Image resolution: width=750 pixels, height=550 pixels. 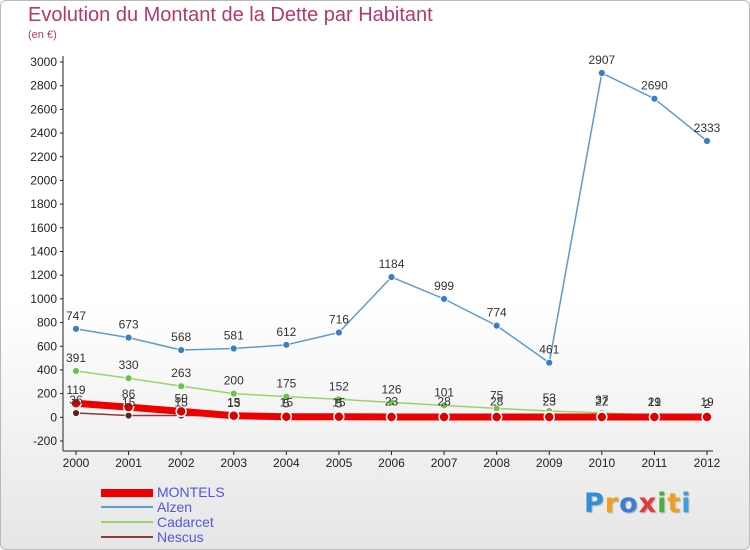 I want to click on legend-item-nescus: Nescus, so click(x=201, y=537).